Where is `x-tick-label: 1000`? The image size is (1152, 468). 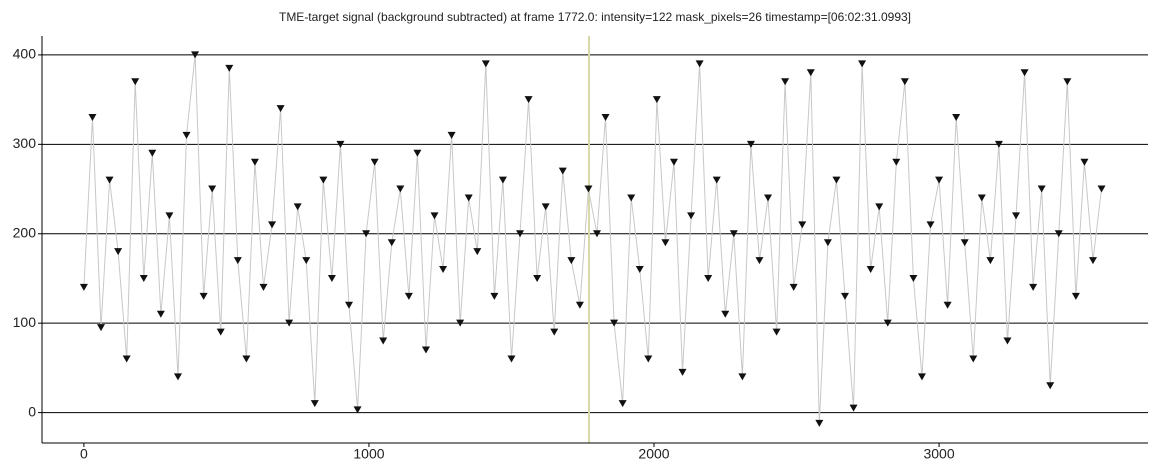 x-tick-label: 1000 is located at coordinates (368, 454).